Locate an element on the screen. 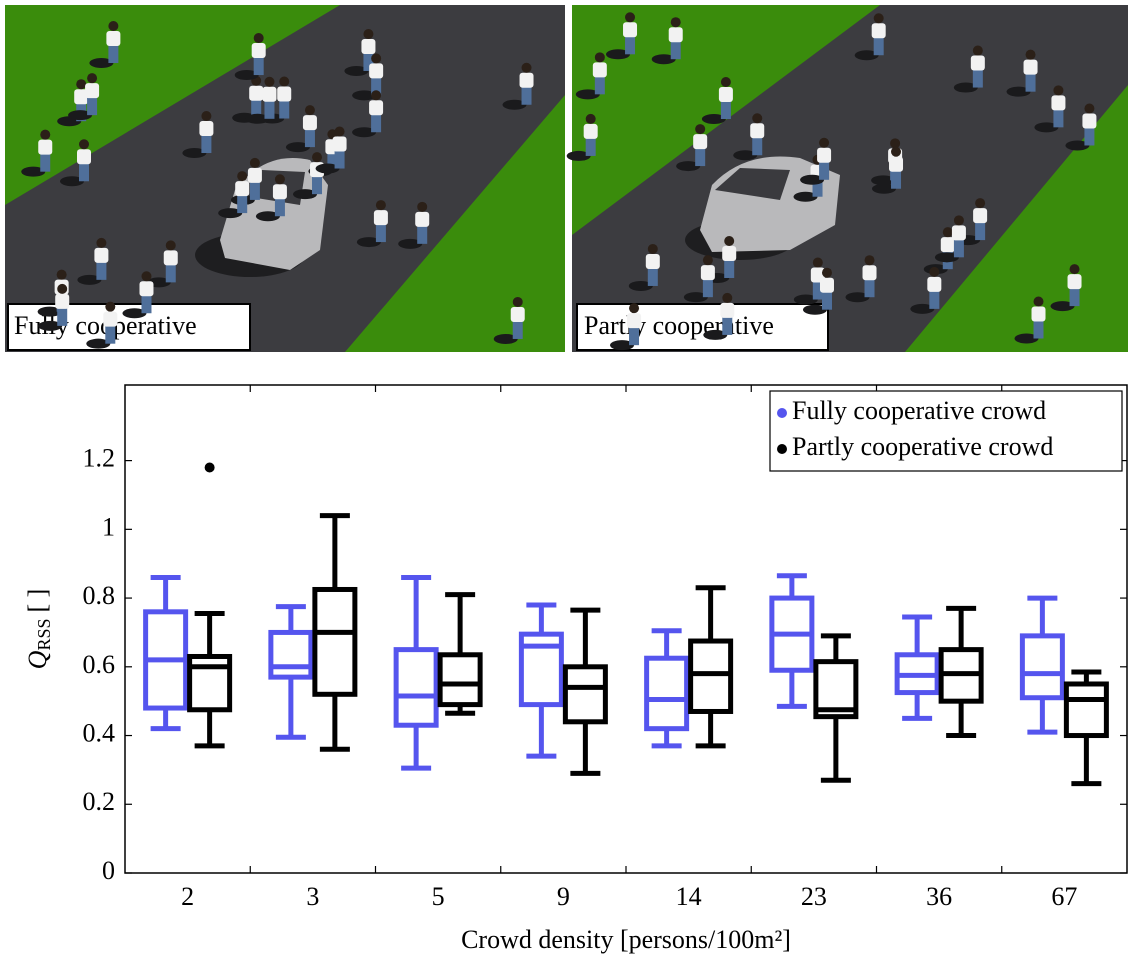  panel-label: Partly cooperative is located at coordinates (679, 325).